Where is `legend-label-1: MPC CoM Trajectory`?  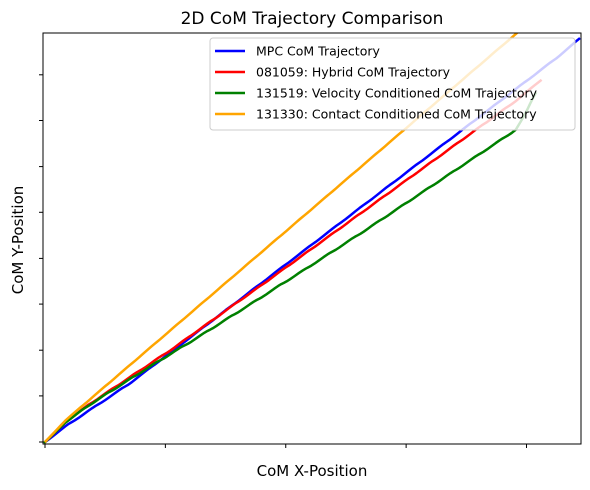 legend-label-1: MPC CoM Trajectory is located at coordinates (318, 51).